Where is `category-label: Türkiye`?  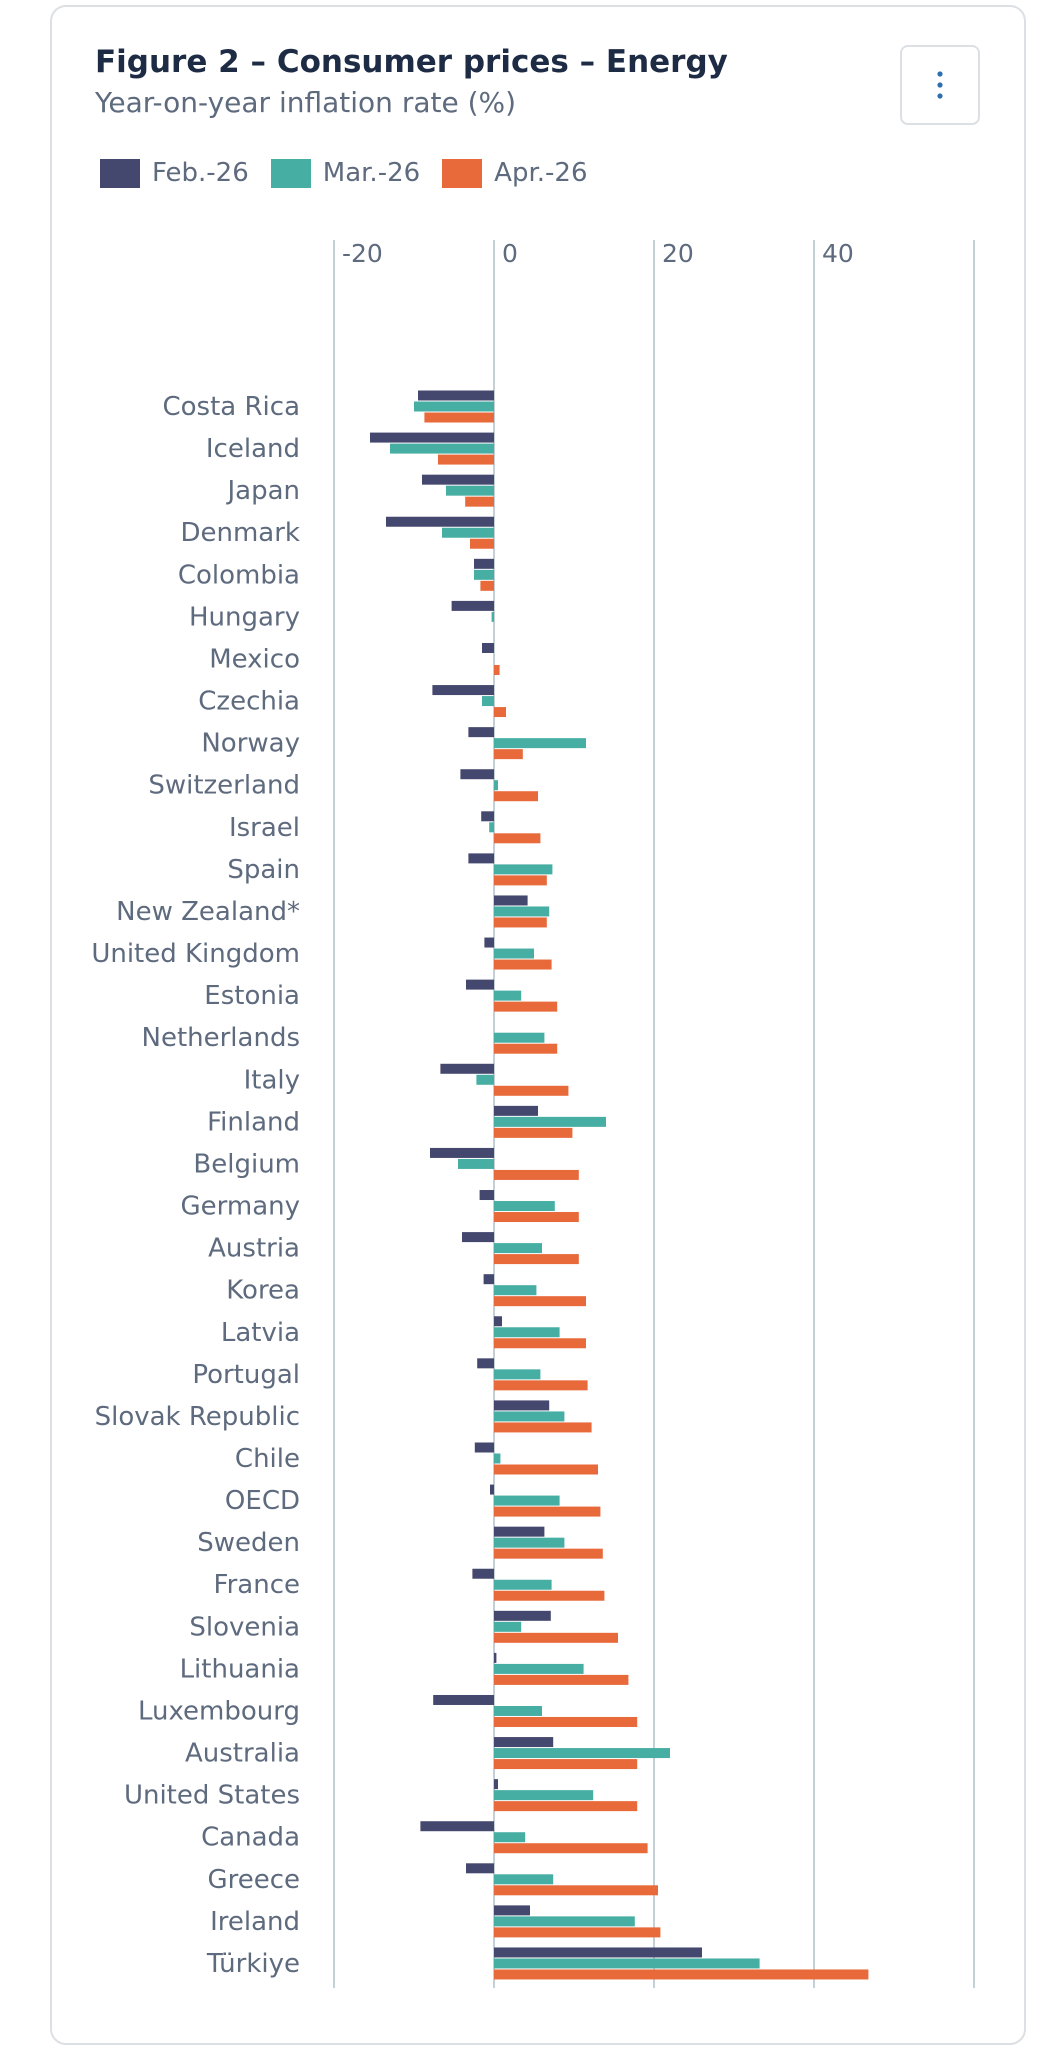
category-label: Türkiye is located at coordinates (253, 1964).